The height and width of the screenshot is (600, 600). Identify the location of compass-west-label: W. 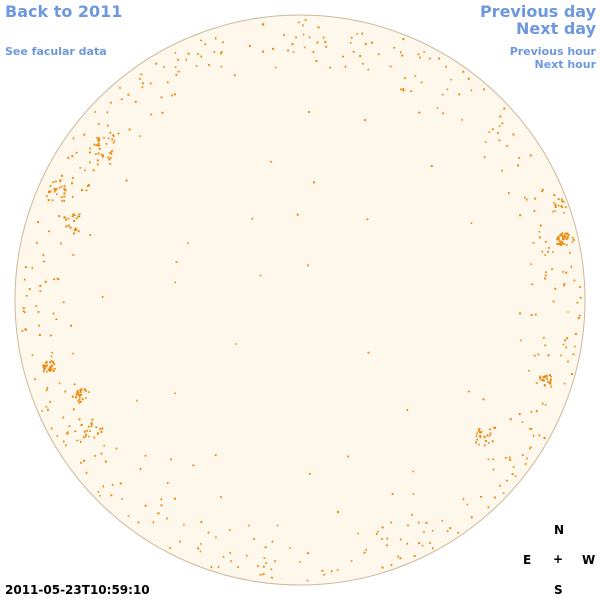
(589, 560).